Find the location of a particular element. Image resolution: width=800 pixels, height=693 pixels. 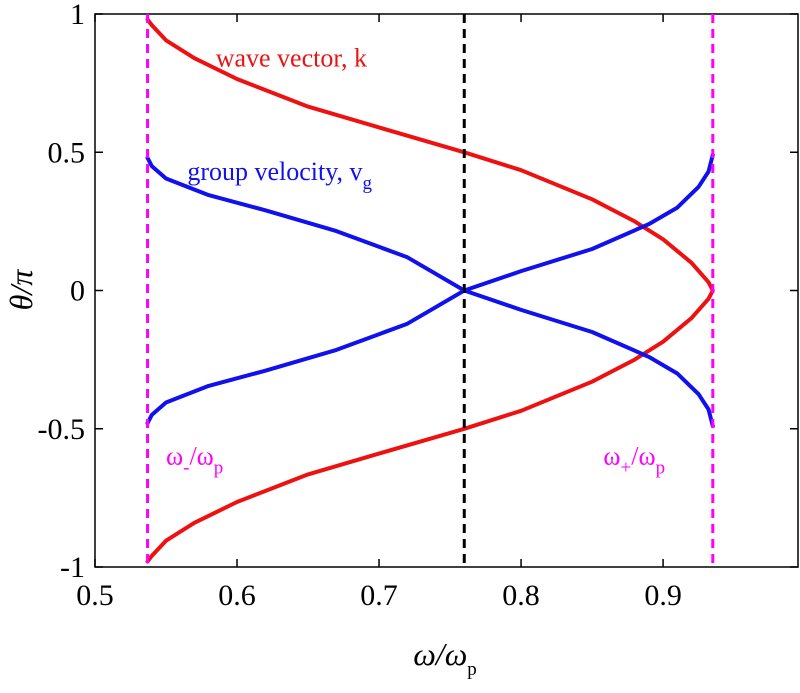

x-tick-label: 0.7 is located at coordinates (379, 595).